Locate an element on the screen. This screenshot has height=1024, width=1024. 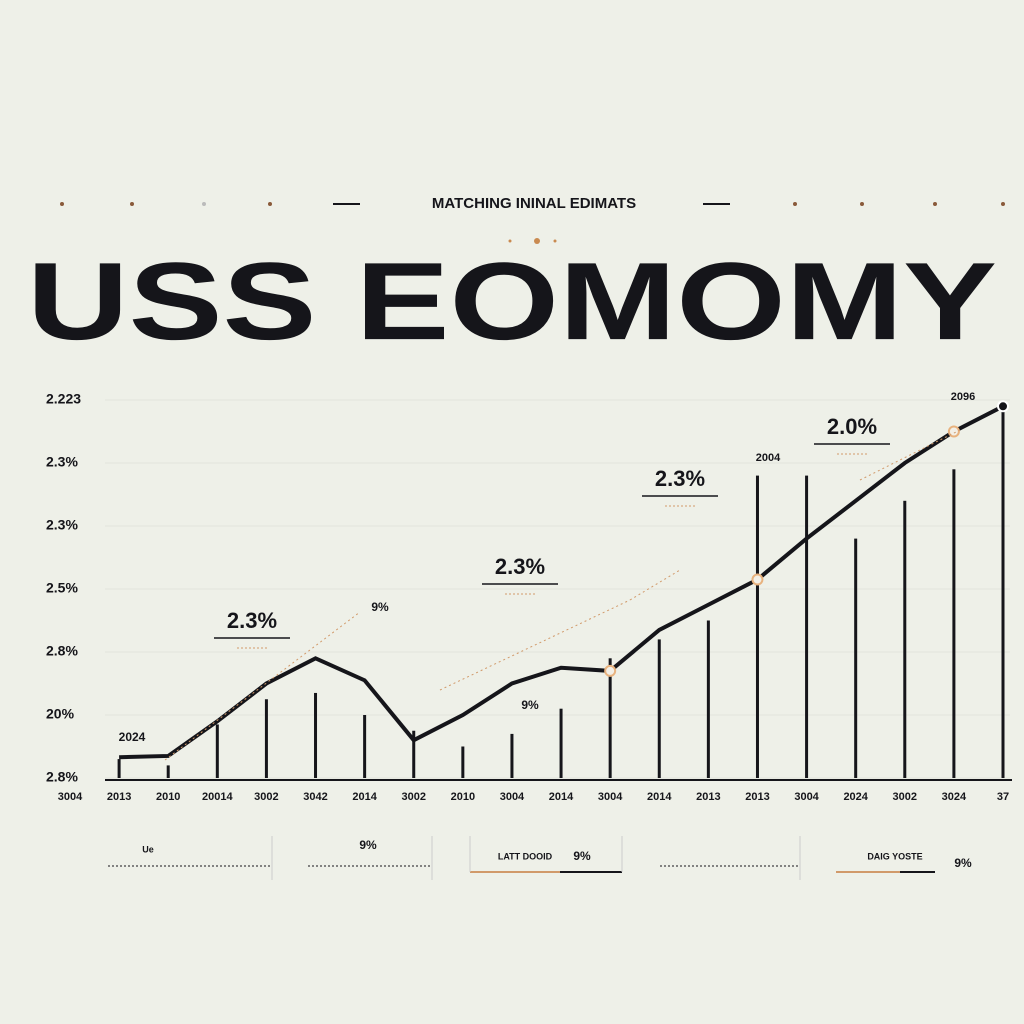
title: USS EOMOMY is located at coordinates (512, 301).